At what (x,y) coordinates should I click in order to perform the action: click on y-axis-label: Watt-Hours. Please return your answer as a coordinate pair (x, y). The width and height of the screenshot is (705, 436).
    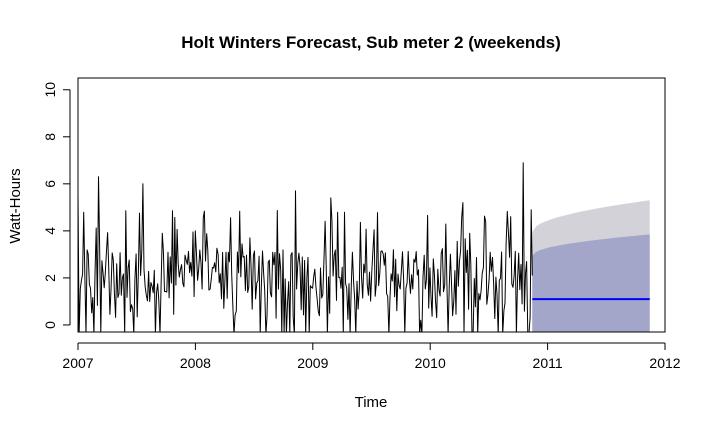
    Looking at the image, I should click on (15, 205).